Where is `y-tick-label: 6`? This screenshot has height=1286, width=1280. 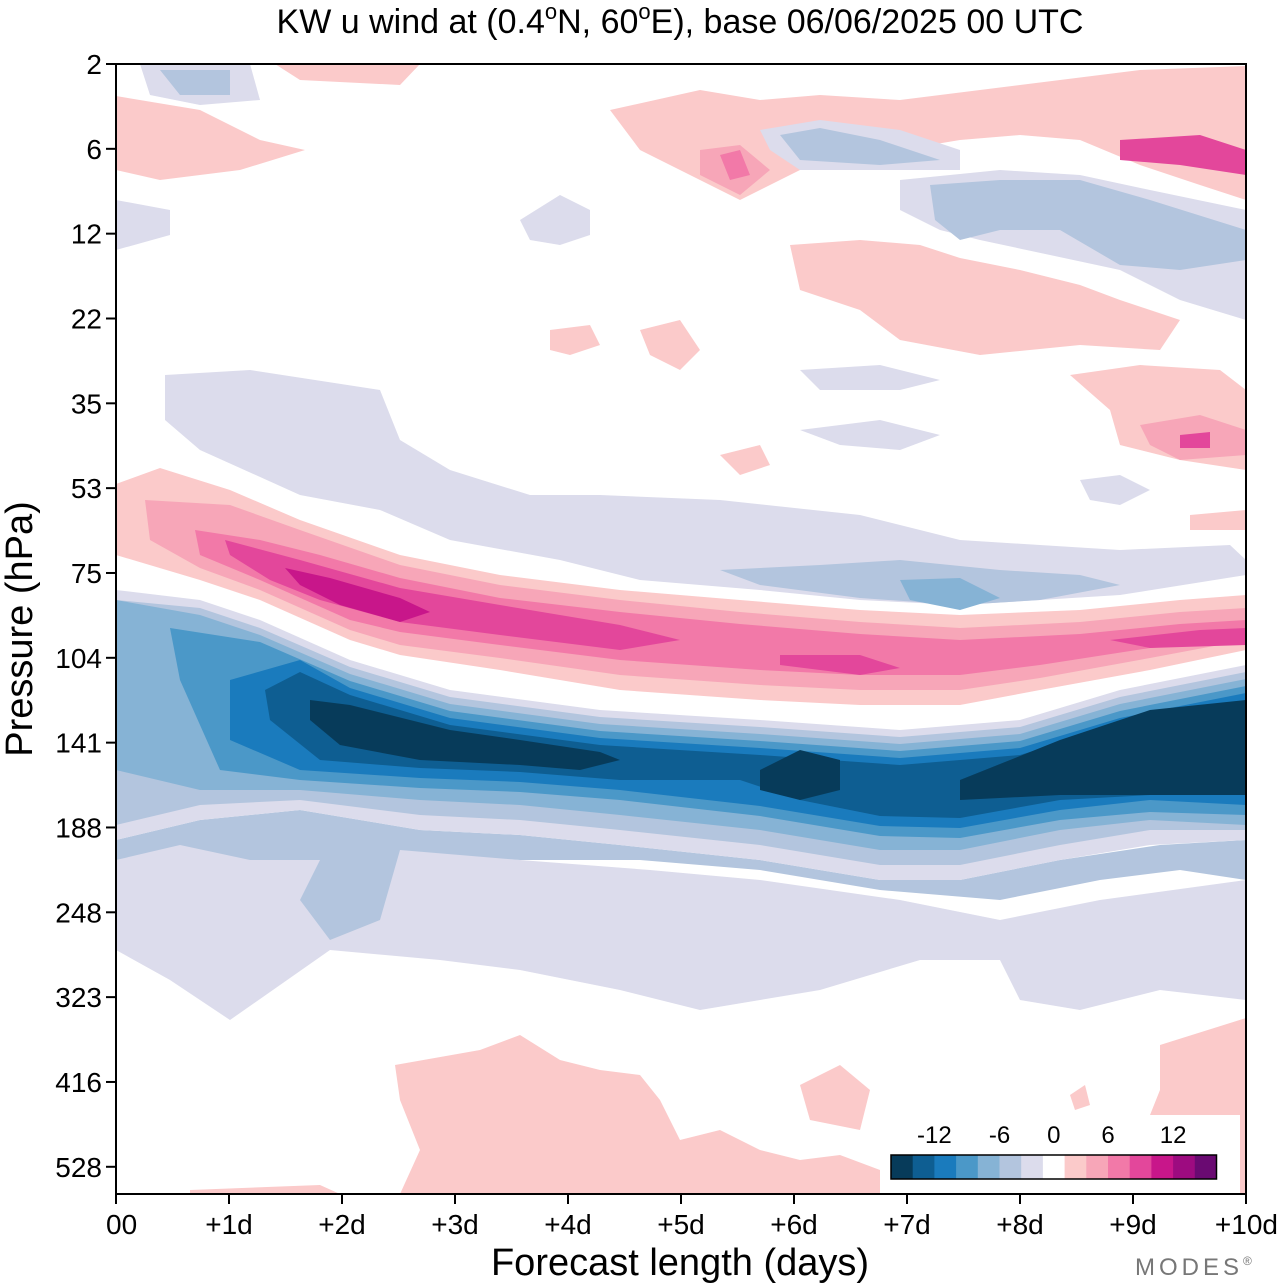 y-tick-label: 6 is located at coordinates (94, 149).